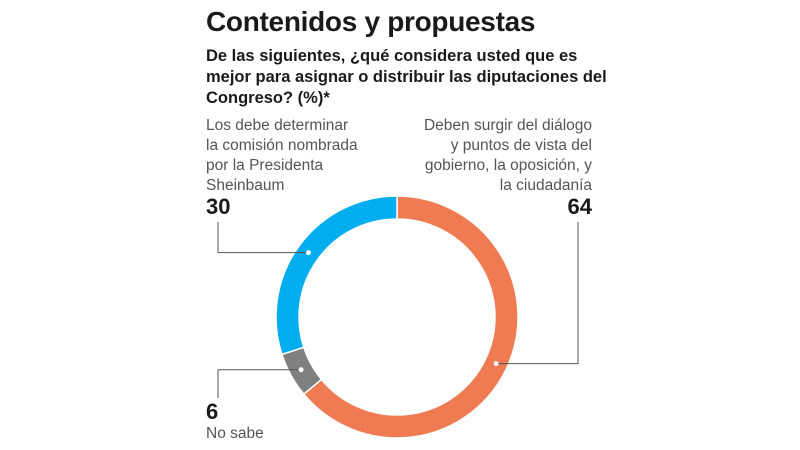 The image size is (800, 450). I want to click on chart-title: Contenidos y propuestas, so click(371, 21).